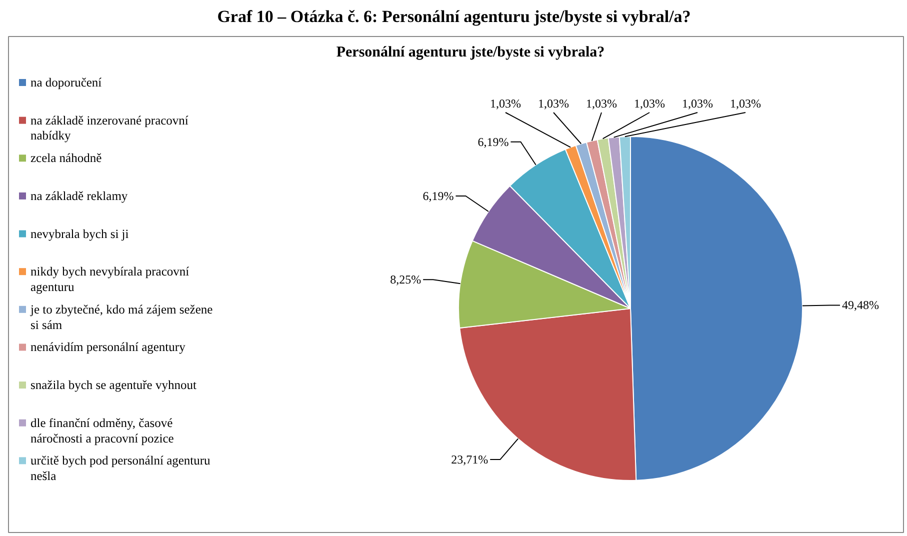 This screenshot has height=536, width=907. Describe the element at coordinates (406, 279) in the screenshot. I see `data-label: 8,25%` at that location.